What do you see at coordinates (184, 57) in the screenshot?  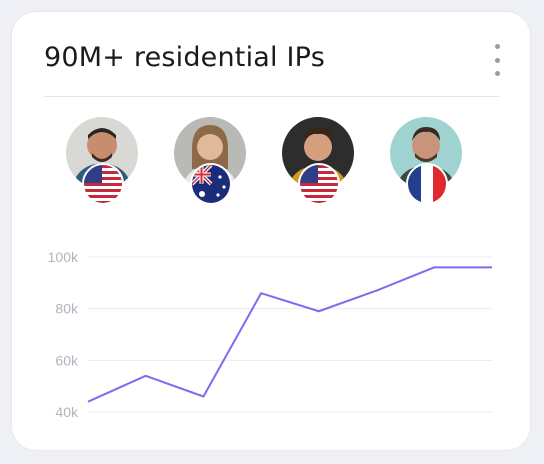 I see `card-title: 90M+ residential IPs` at bounding box center [184, 57].